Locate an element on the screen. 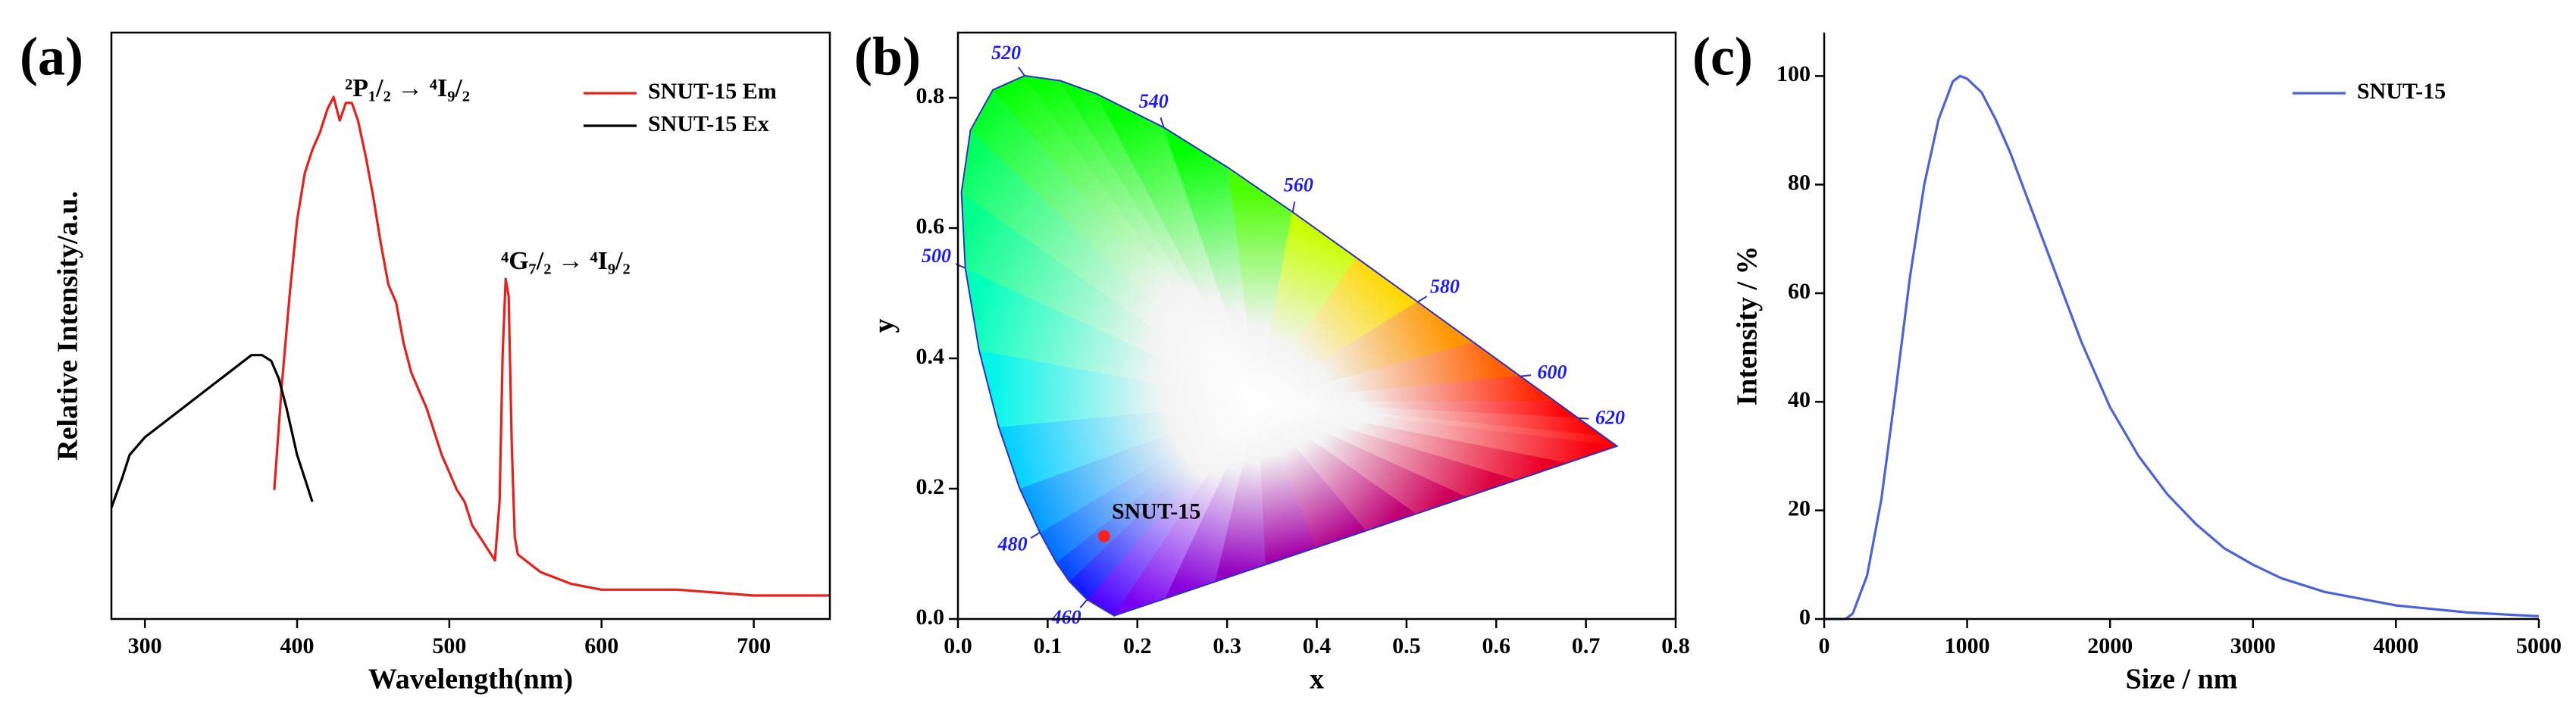 This screenshot has height=719, width=2576. x-axis-title: Size / nm is located at coordinates (2182, 680).